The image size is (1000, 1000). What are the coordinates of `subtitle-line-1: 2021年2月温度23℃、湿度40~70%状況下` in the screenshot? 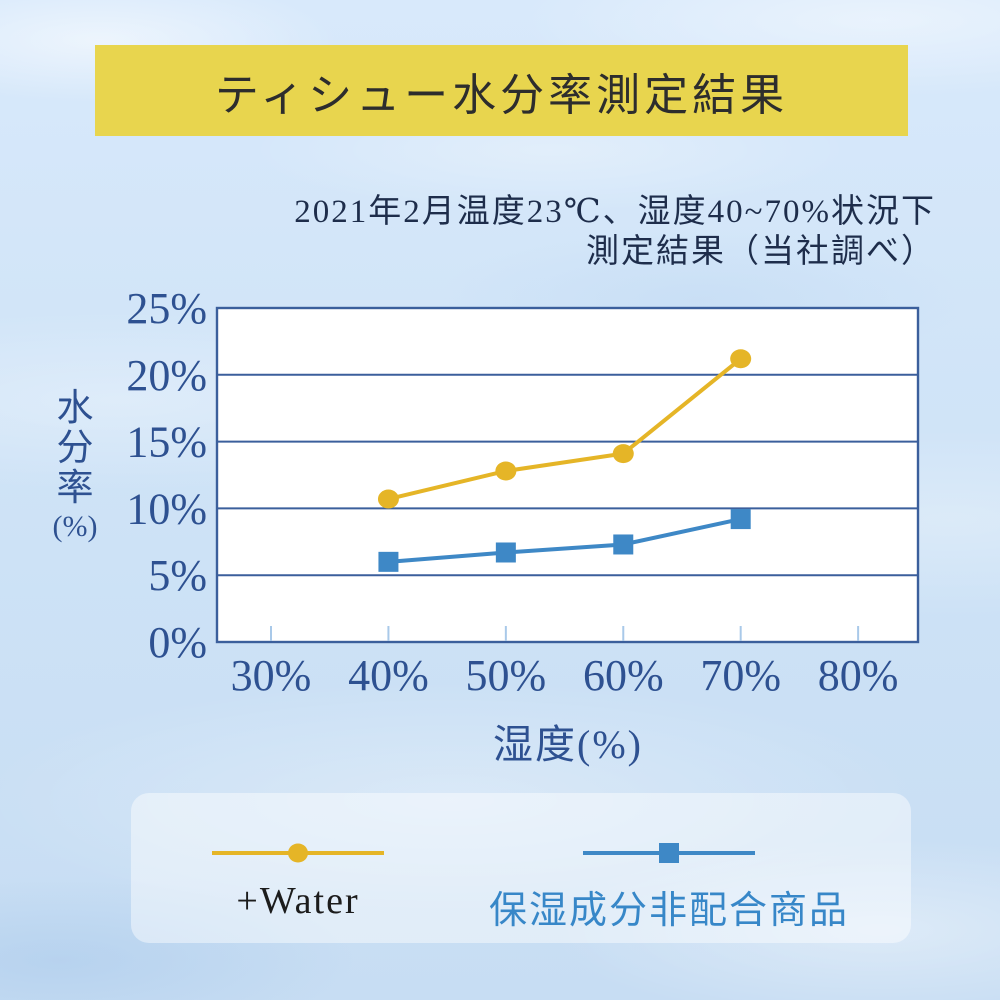 It's located at (615, 212).